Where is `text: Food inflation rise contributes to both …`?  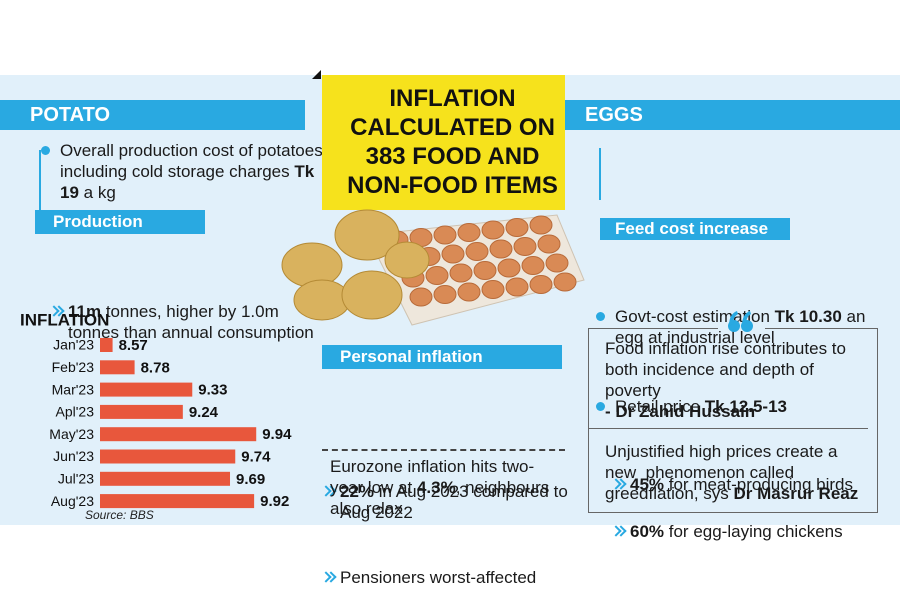
text: Food inflation rise contributes to both … is located at coordinates (728, 369).